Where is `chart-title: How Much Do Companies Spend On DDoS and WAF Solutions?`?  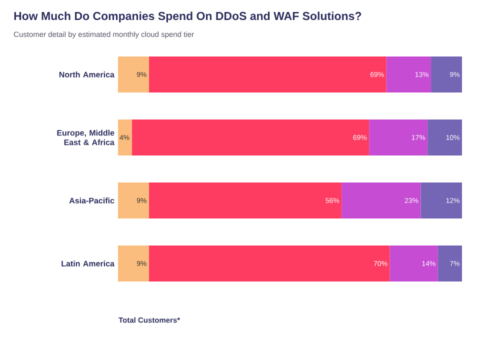
chart-title: How Much Do Companies Spend On DDoS and WAF Solutions? is located at coordinates (188, 17).